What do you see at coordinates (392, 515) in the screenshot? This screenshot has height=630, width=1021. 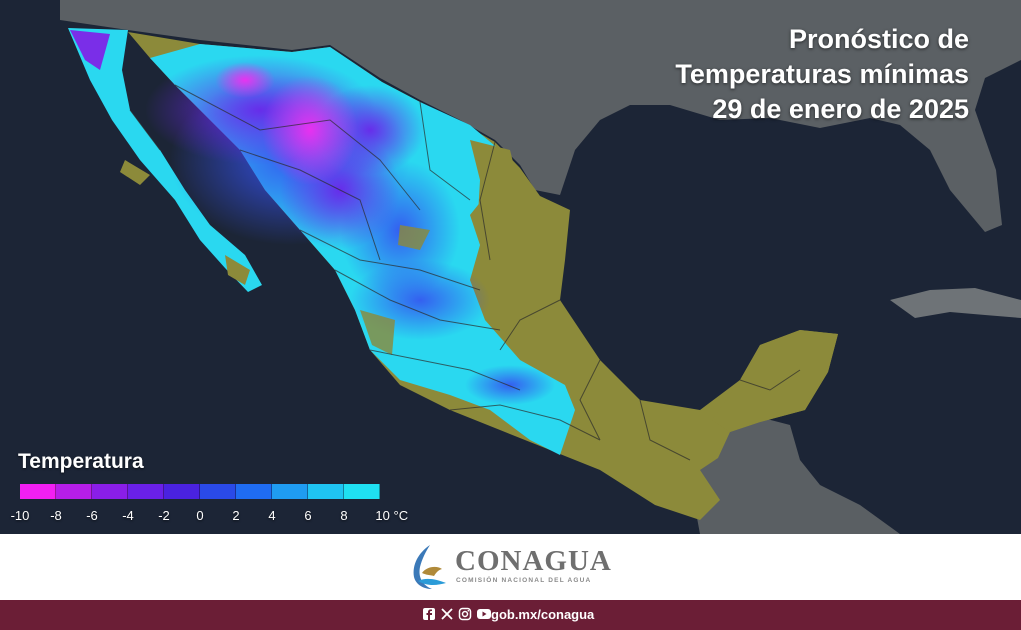 I see `legend-tick-label: 10 °C` at bounding box center [392, 515].